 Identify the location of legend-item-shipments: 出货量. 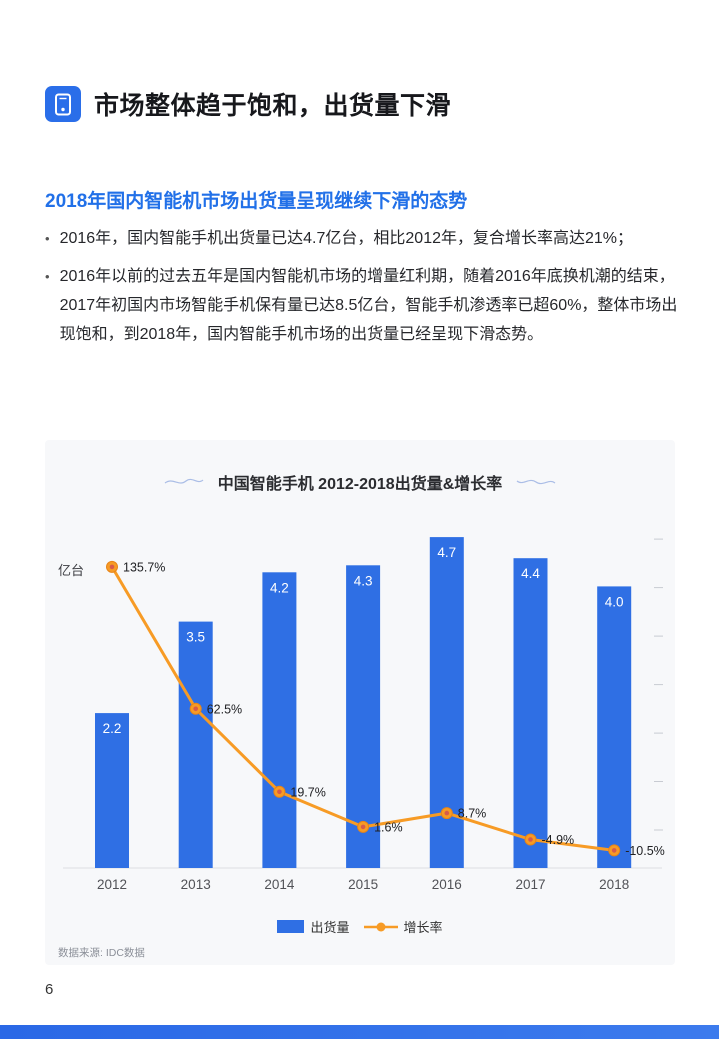
(313, 926).